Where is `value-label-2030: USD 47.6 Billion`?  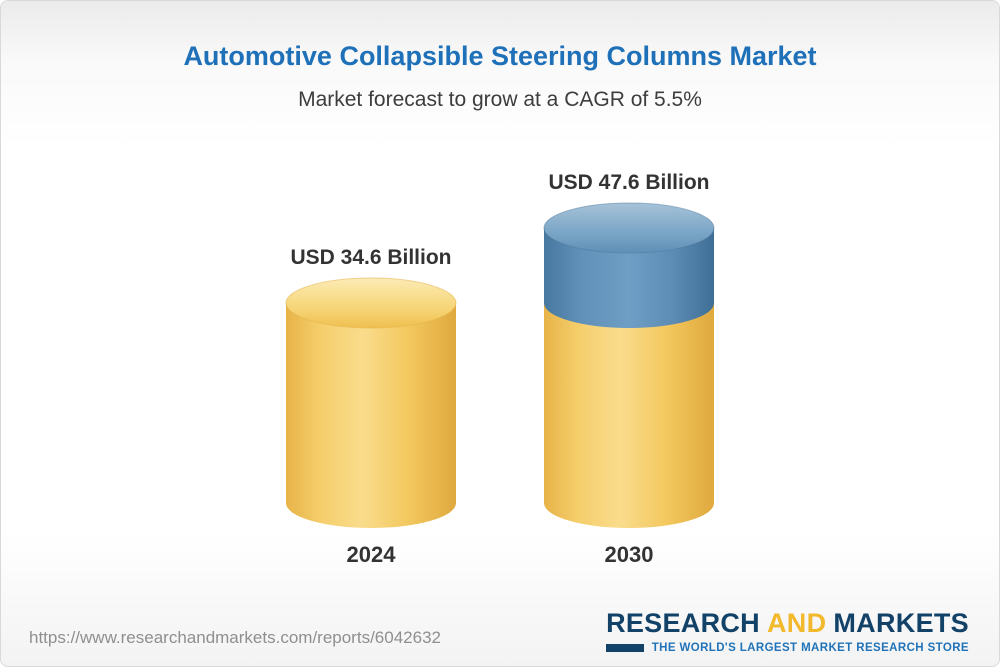 value-label-2030: USD 47.6 Billion is located at coordinates (629, 182).